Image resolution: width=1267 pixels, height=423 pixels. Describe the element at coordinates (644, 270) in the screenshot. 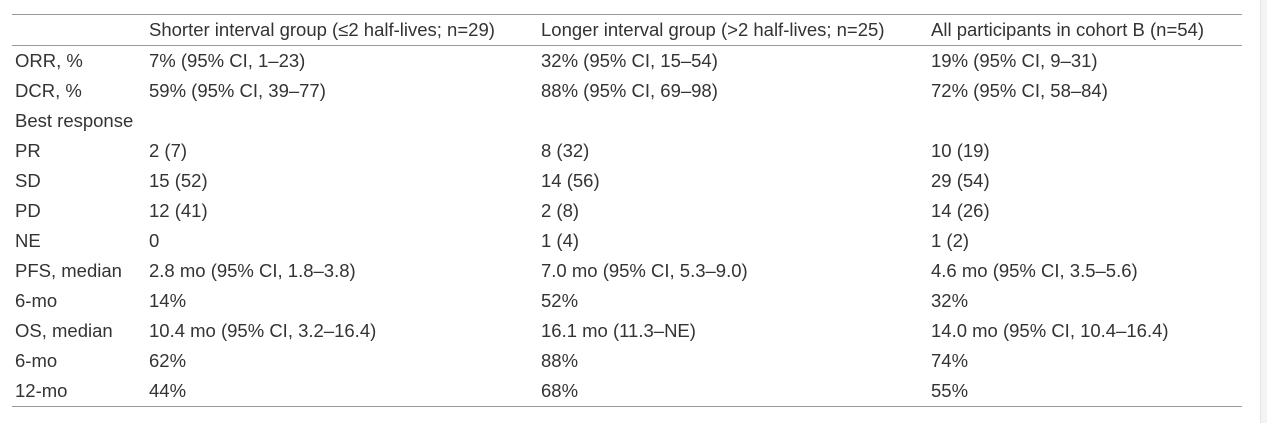

I see `table-cell: 7.0 mo (95% CI, 5.3–9.0)` at that location.